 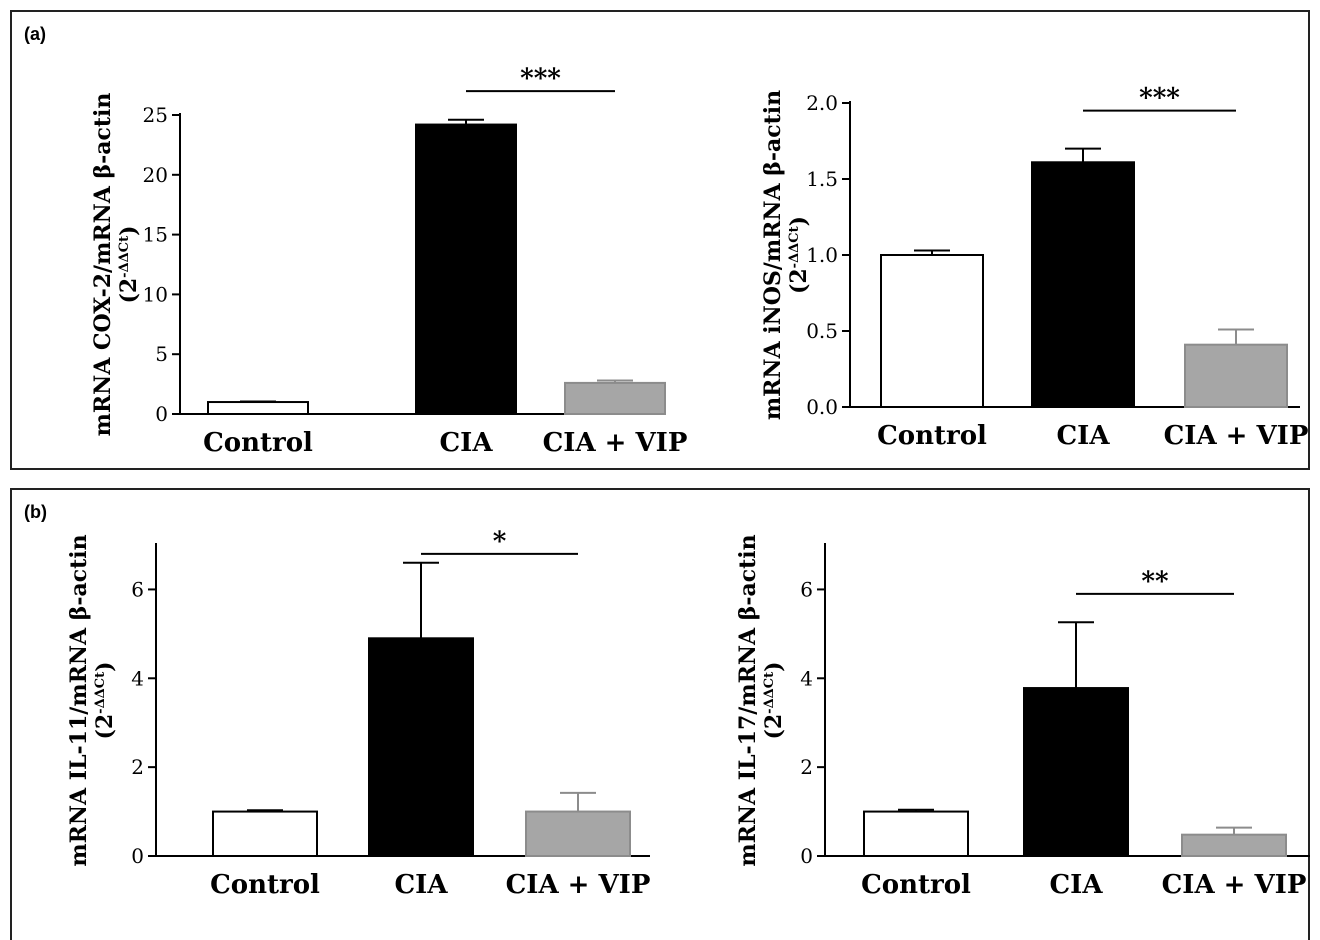 I want to click on chart0-y-tick-label: 15, so click(x=155, y=235).